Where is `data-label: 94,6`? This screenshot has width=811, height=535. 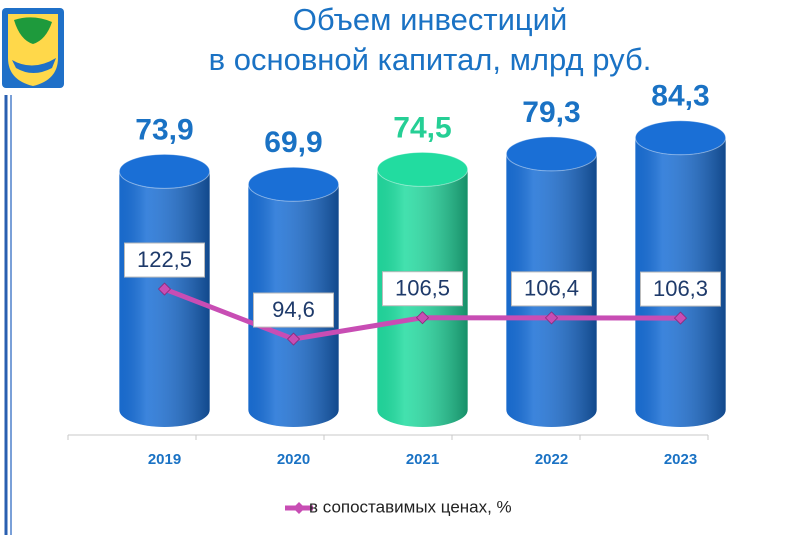 data-label: 94,6 is located at coordinates (293, 309).